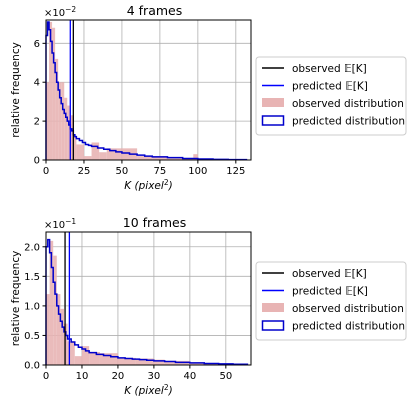 Image resolution: width=416 pixels, height=409 pixels. I want to click on x-tick-label: 30, so click(154, 376).